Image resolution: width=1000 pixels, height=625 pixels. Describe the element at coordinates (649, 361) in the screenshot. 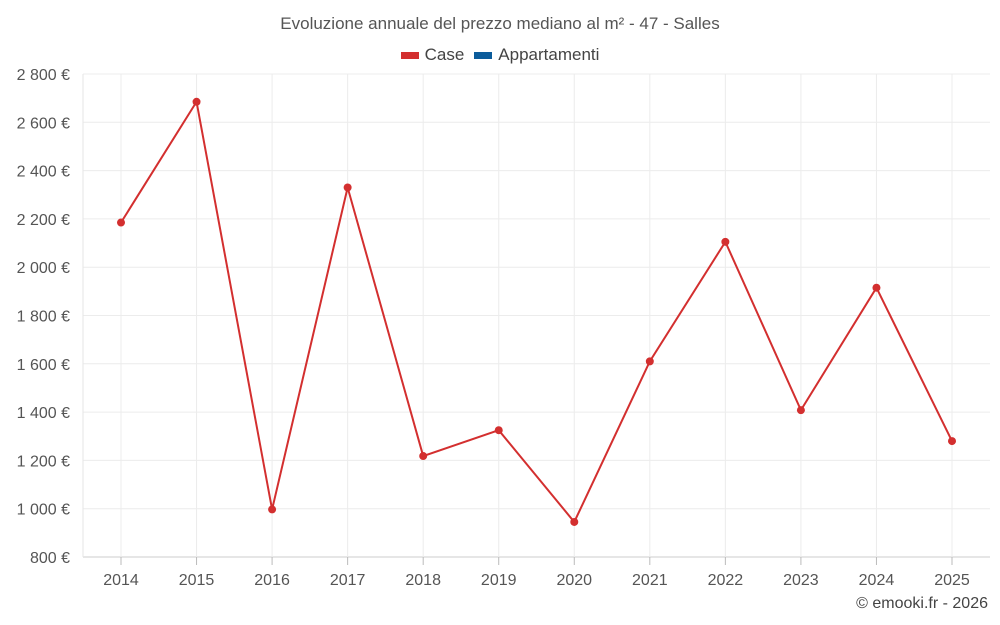

I see `data-point-2021` at that location.